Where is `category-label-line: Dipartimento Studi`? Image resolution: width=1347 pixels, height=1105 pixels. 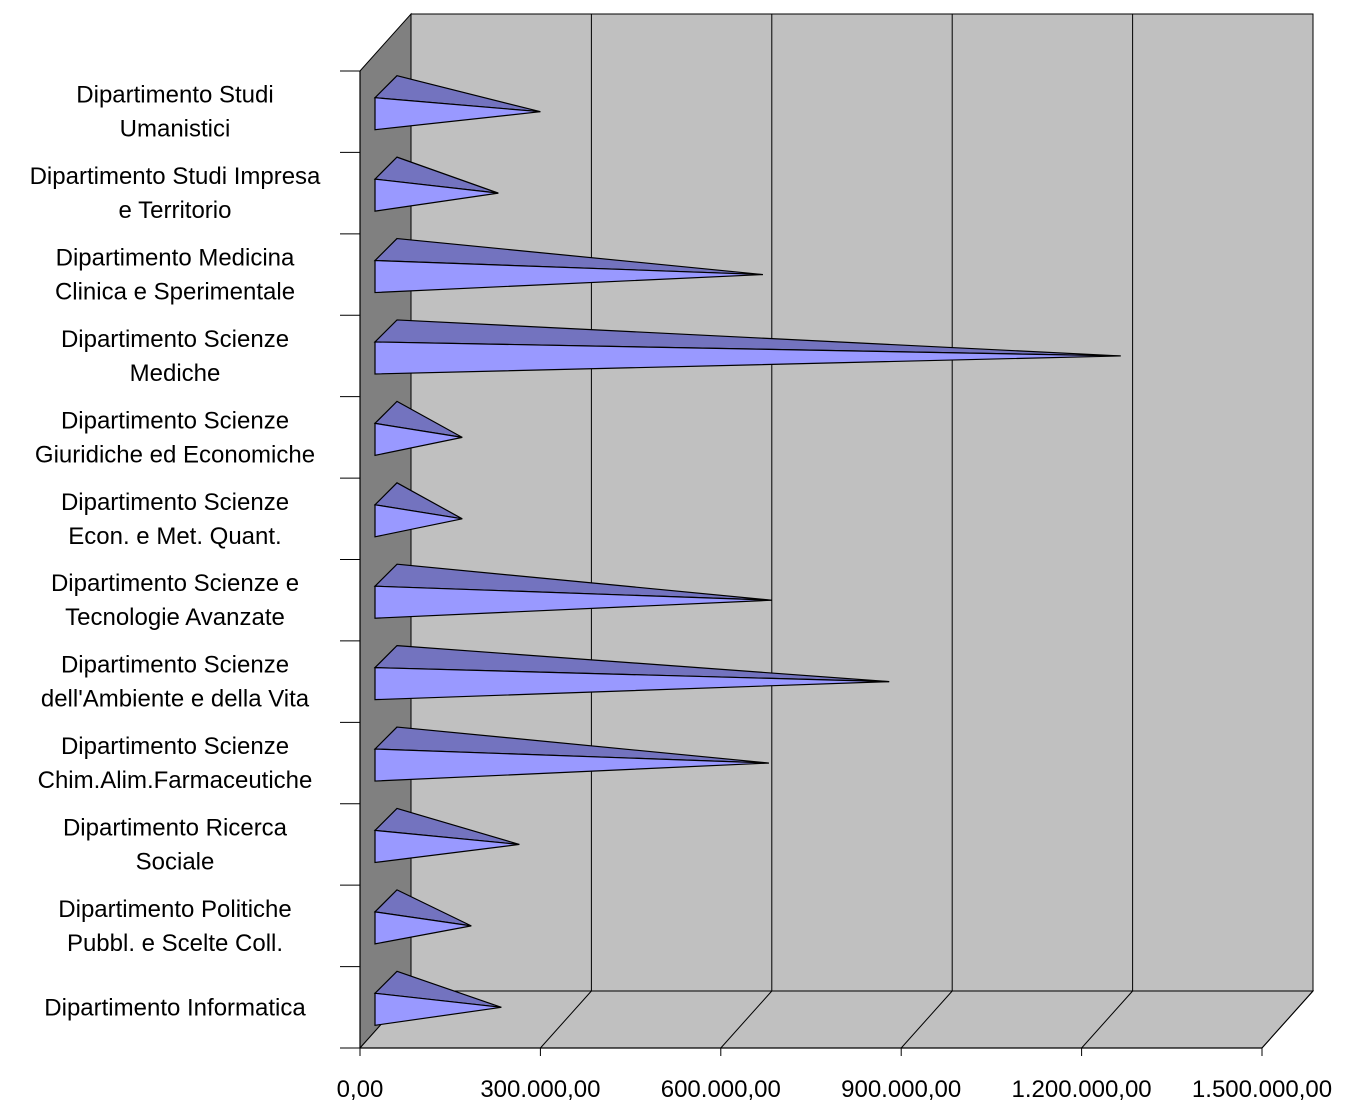 category-label-line: Dipartimento Studi is located at coordinates (174, 95).